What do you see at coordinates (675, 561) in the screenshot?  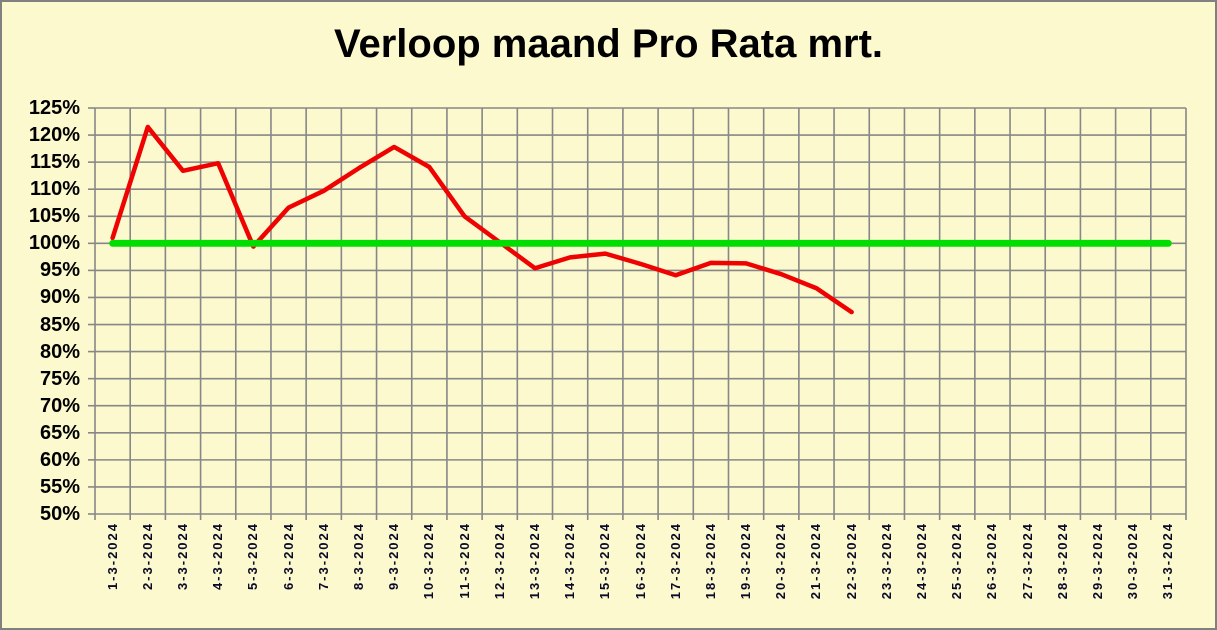 I see `x-axis-label: 17-3-2024` at bounding box center [675, 561].